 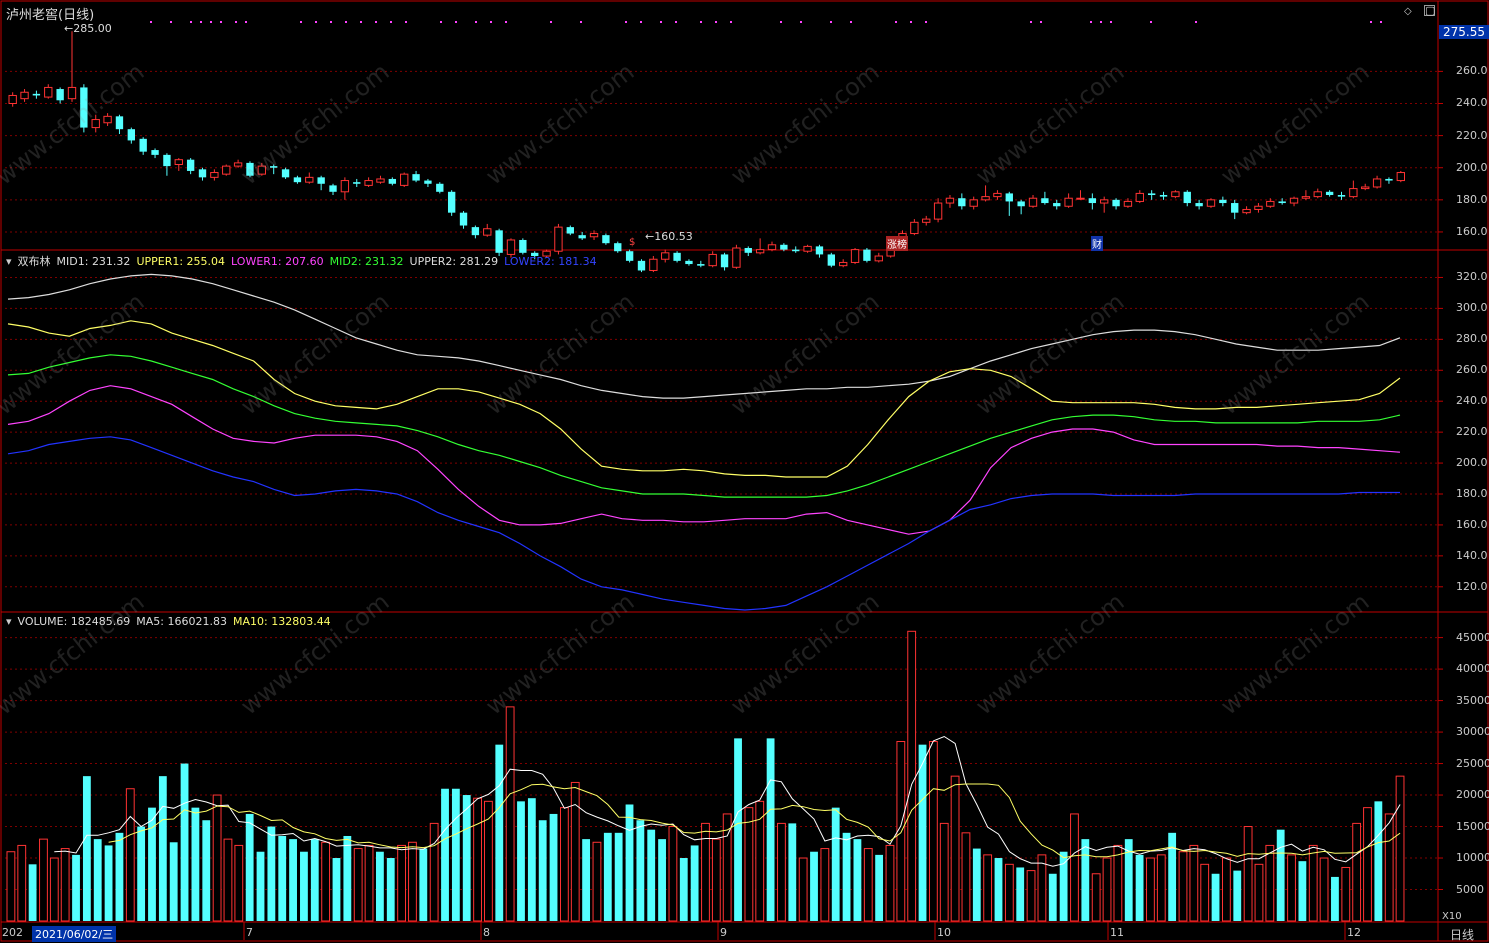 What do you see at coordinates (34, 261) in the screenshot?
I see `indicator-name: 双布林` at bounding box center [34, 261].